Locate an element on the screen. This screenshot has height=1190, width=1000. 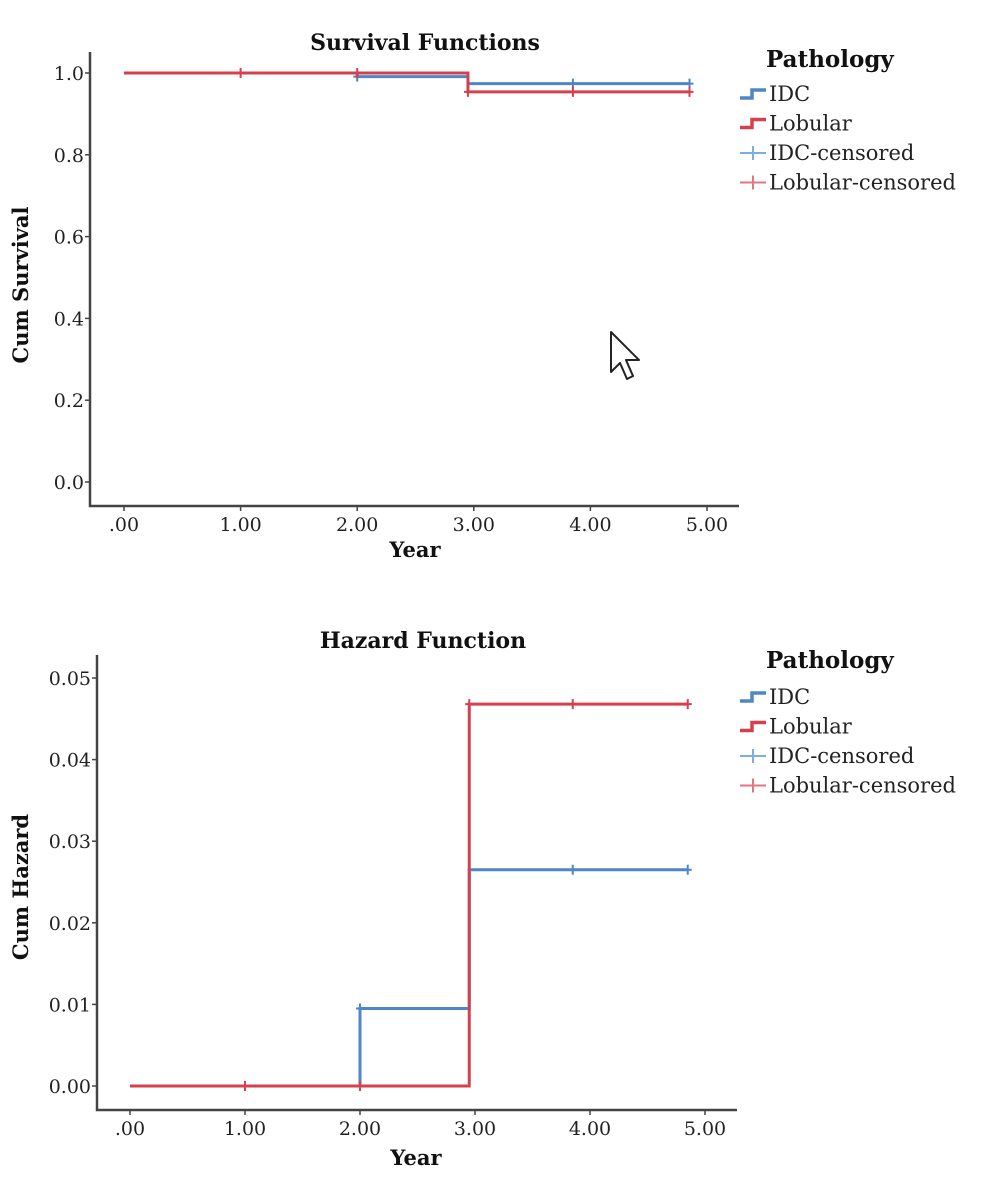
y-tick-label: 0.02 is located at coordinates (70, 924).